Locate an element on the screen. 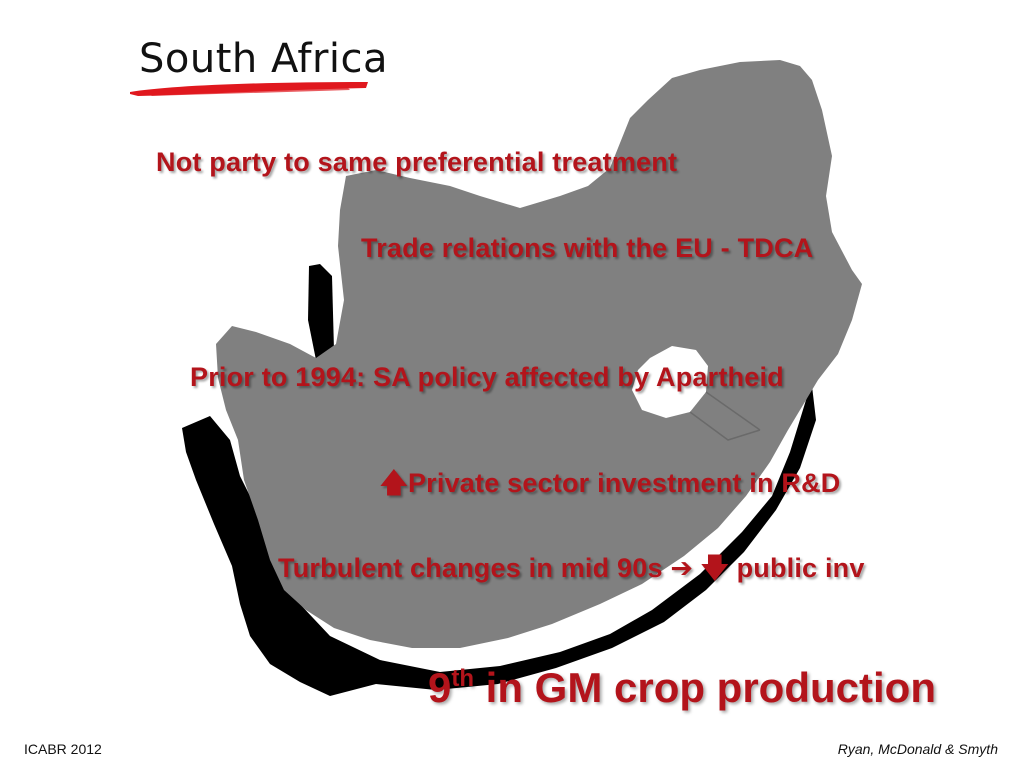  map-shadow-inlet is located at coordinates (321, 312).